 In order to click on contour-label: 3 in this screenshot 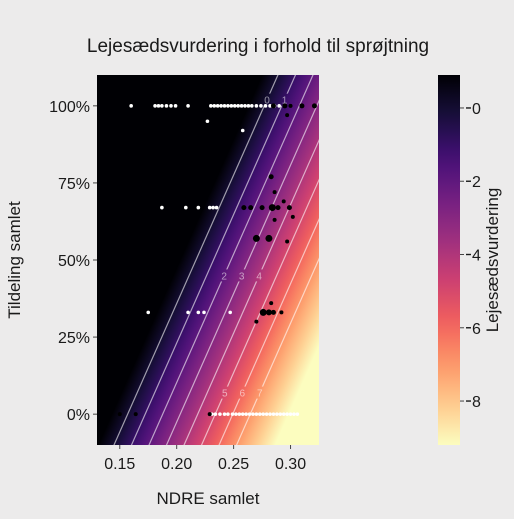, I will do `click(242, 276)`.